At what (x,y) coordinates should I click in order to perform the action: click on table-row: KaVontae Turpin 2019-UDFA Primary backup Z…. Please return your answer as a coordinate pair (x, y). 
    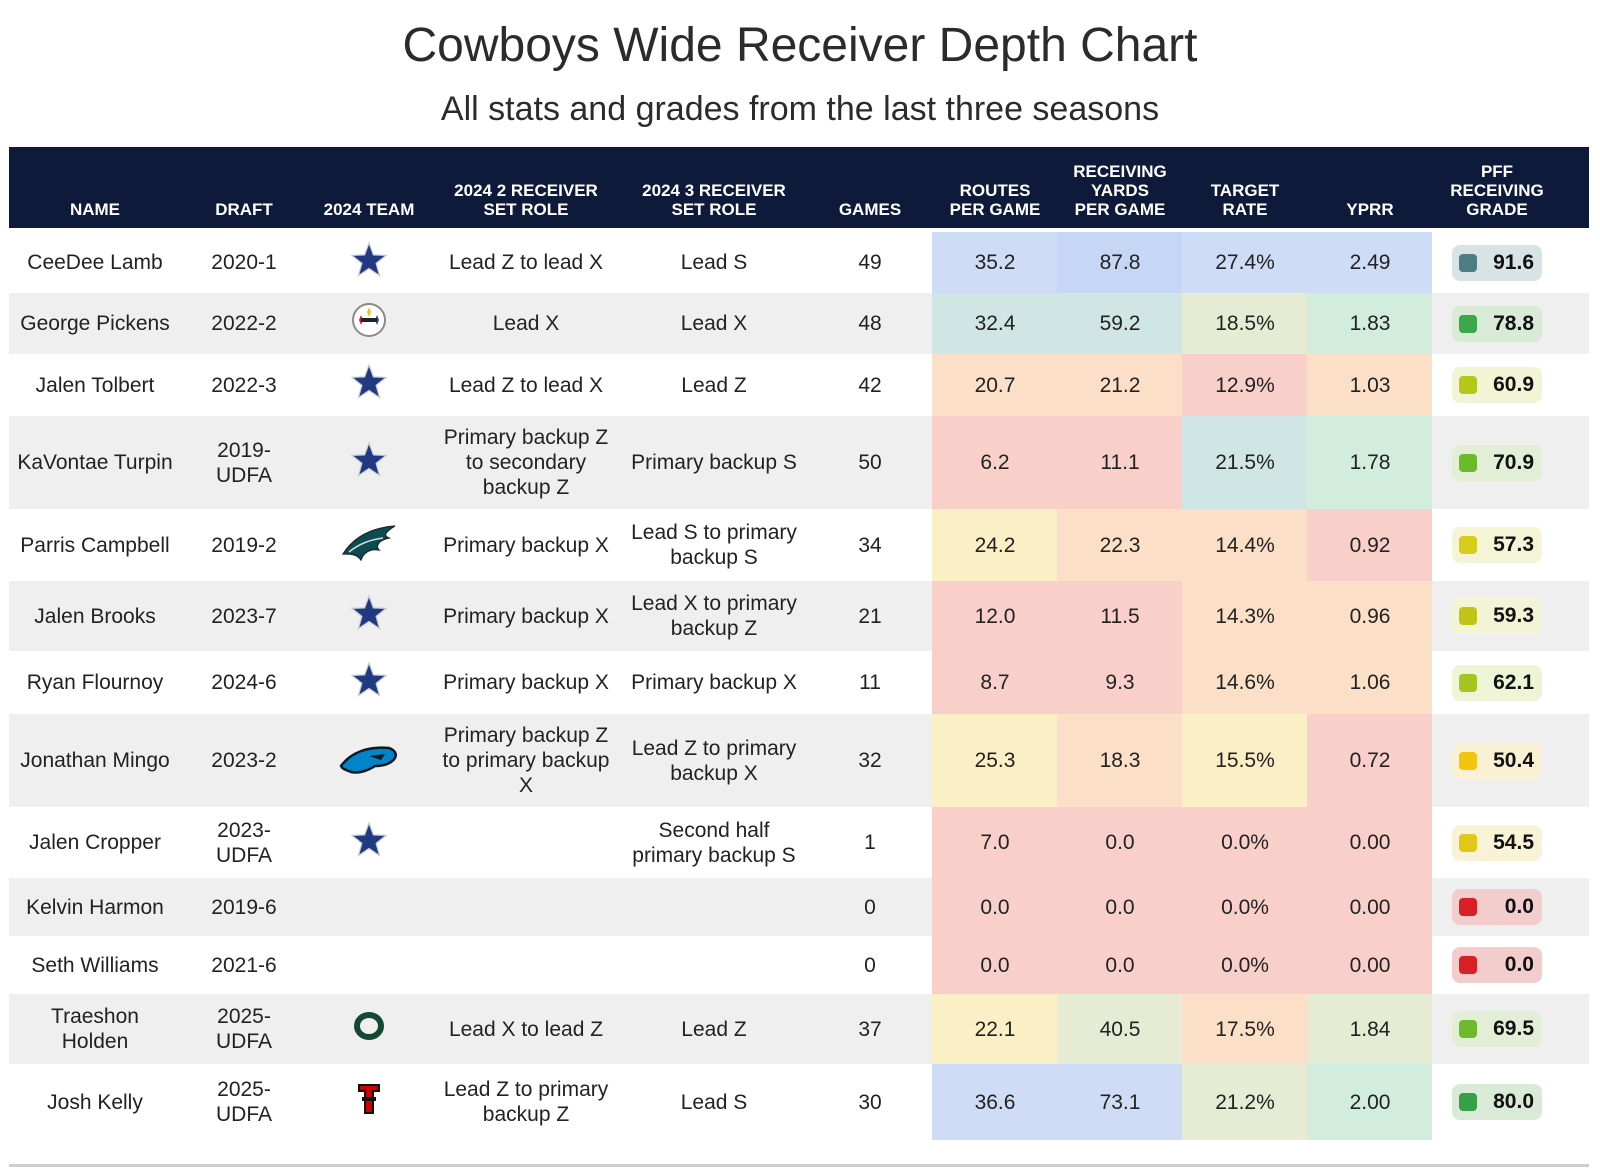
    Looking at the image, I should click on (799, 462).